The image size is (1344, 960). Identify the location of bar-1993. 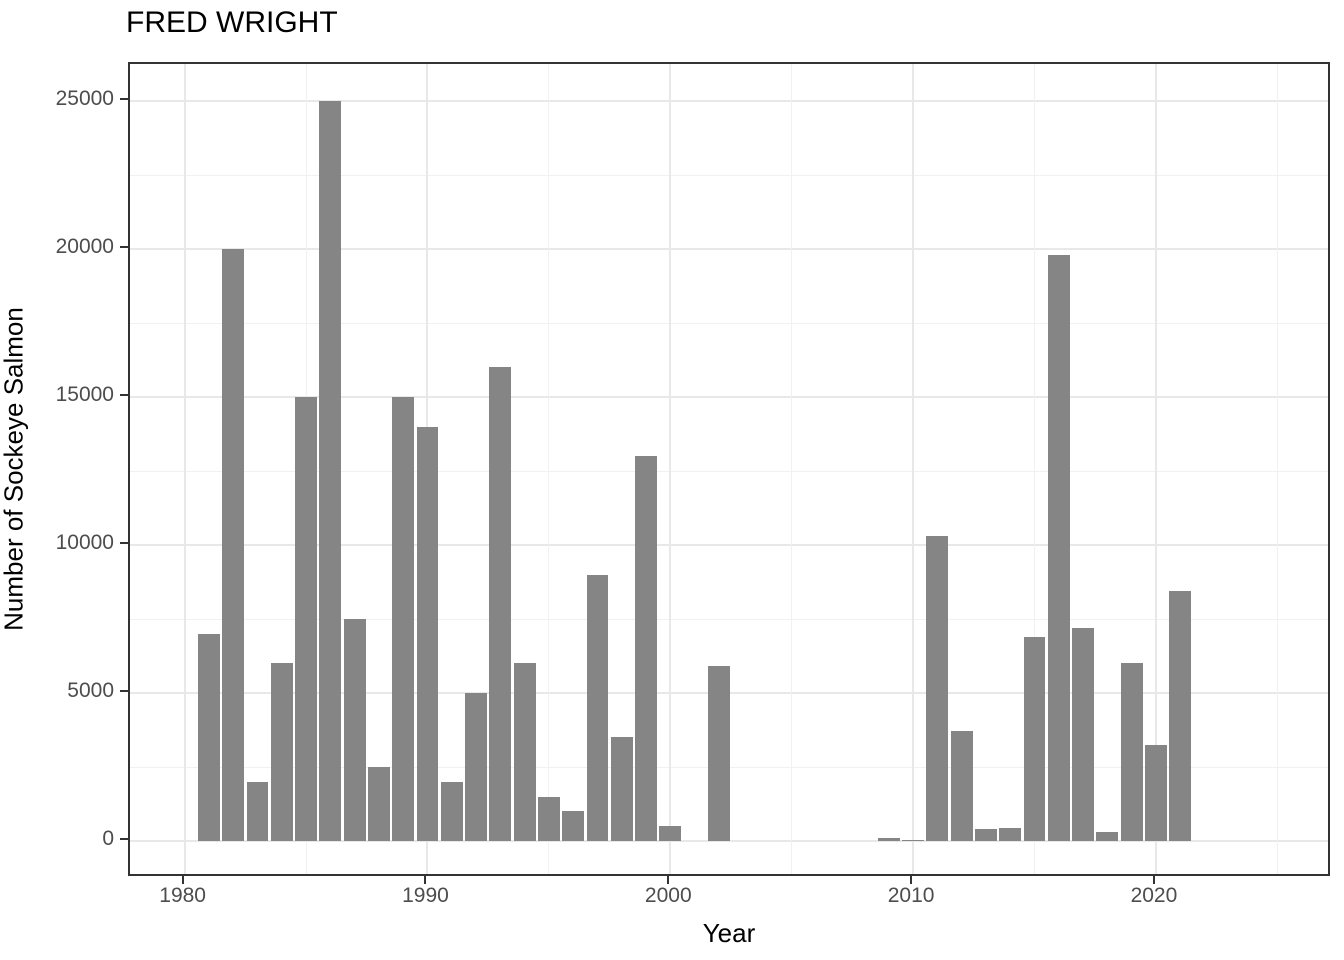
(500, 604).